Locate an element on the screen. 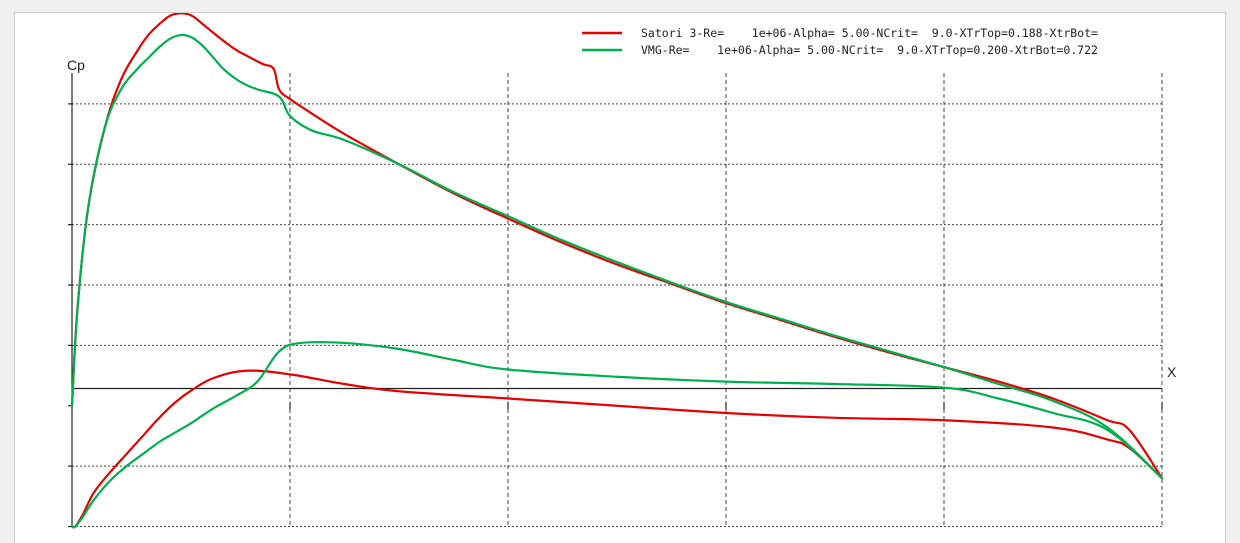 The height and width of the screenshot is (543, 1240). x-axis-label: X is located at coordinates (1172, 372).